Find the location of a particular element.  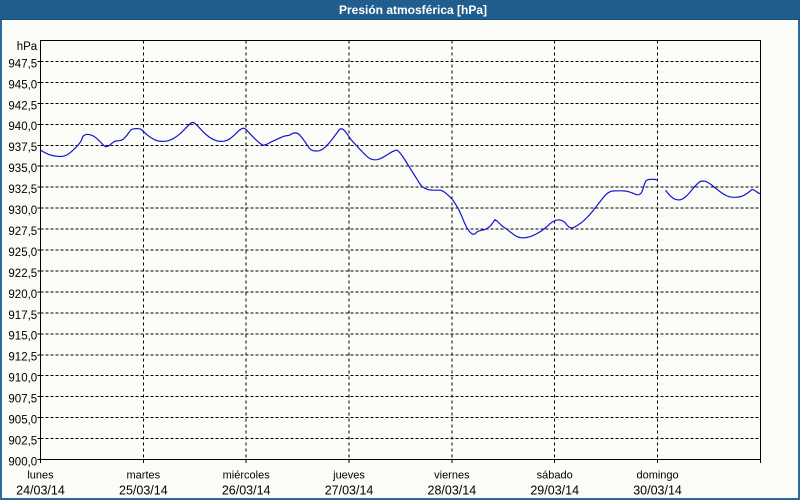

svg-text: miércoles is located at coordinates (247, 476).